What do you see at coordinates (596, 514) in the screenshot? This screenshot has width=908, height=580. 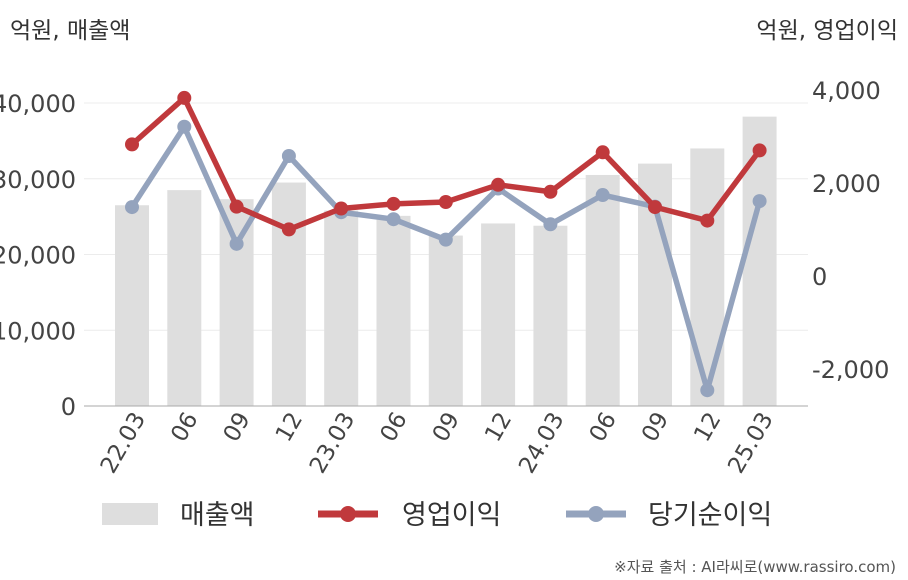 I see `legend-marker-net-income` at bounding box center [596, 514].